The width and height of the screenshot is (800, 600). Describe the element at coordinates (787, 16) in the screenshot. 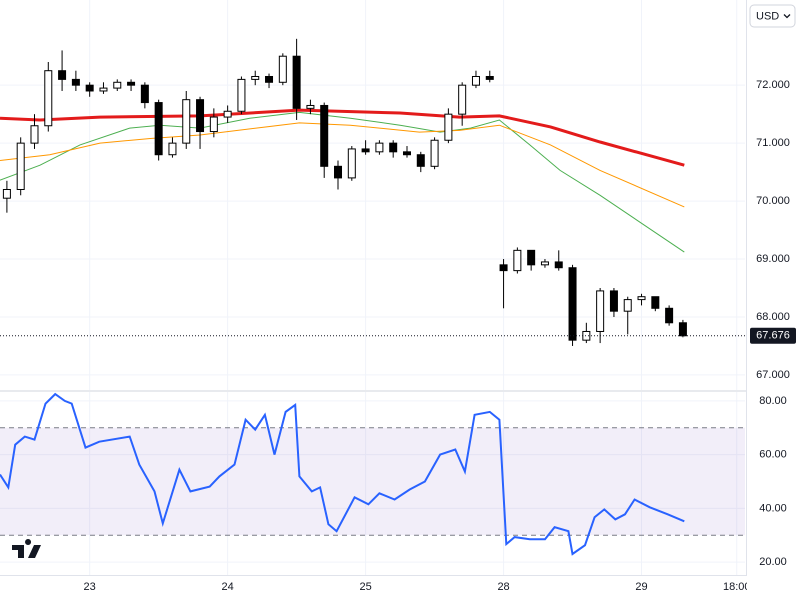

I see `chevron-icon` at that location.